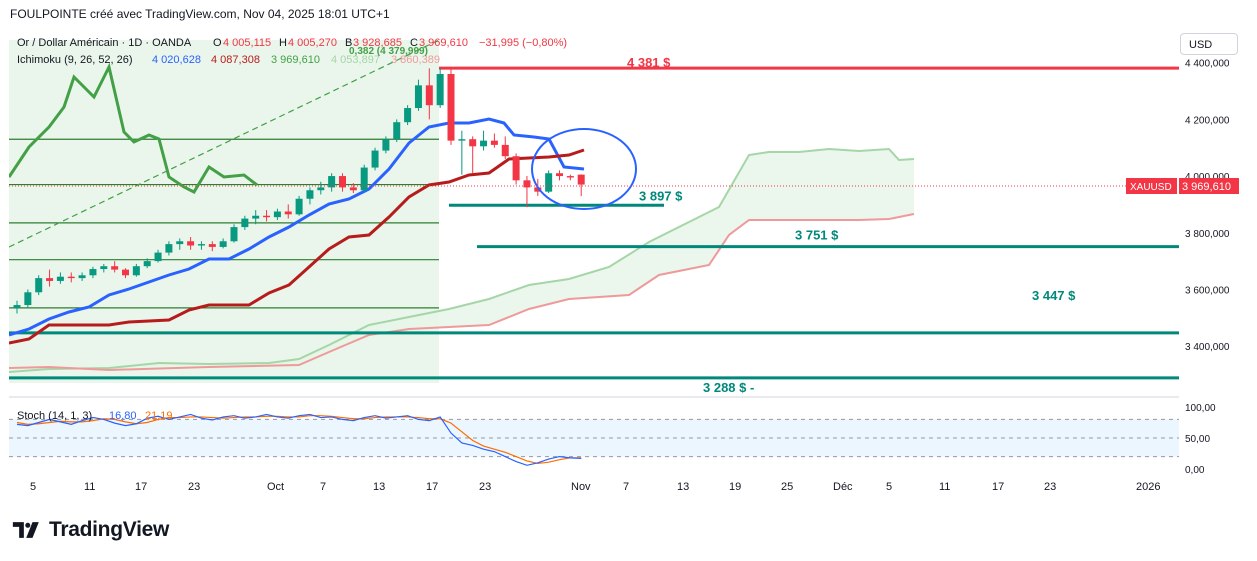 Image resolution: width=1257 pixels, height=561 pixels. Describe the element at coordinates (388, 51) in the screenshot. I see `fib-overlap-label: 0,382 (4 379,999)` at that location.